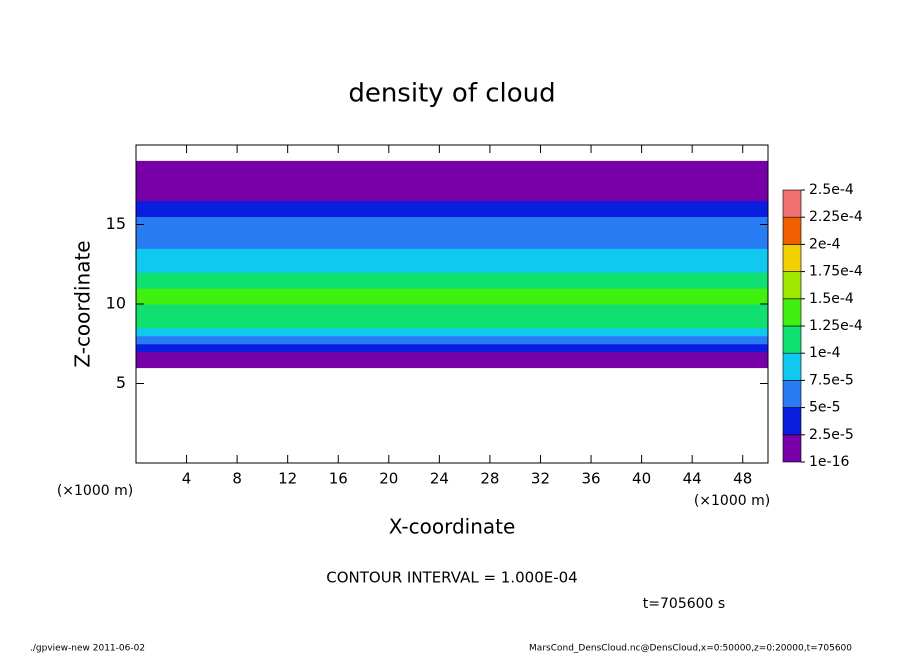 This screenshot has height=658, width=904. I want to click on x-tick-label: 48, so click(742, 479).